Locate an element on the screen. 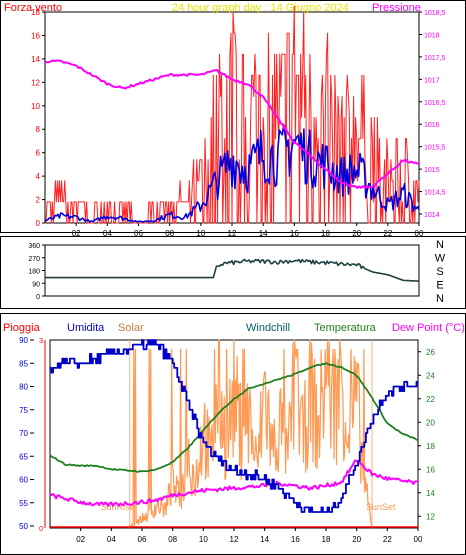 The image size is (466, 555). temp-x-tick-label: 10 is located at coordinates (203, 539).